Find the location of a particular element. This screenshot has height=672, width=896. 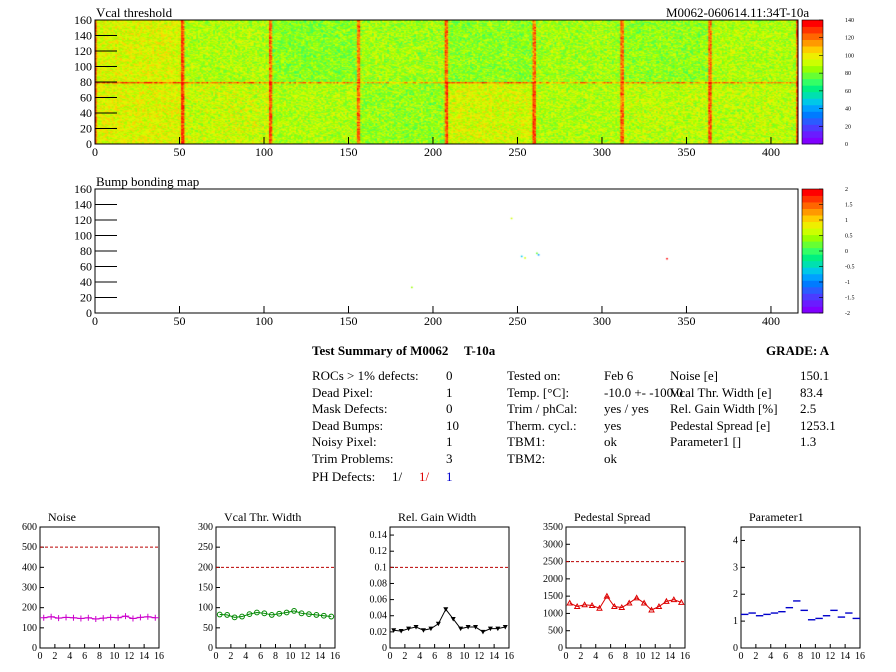

vcal-x-tick-label: 150 is located at coordinates (348, 152).